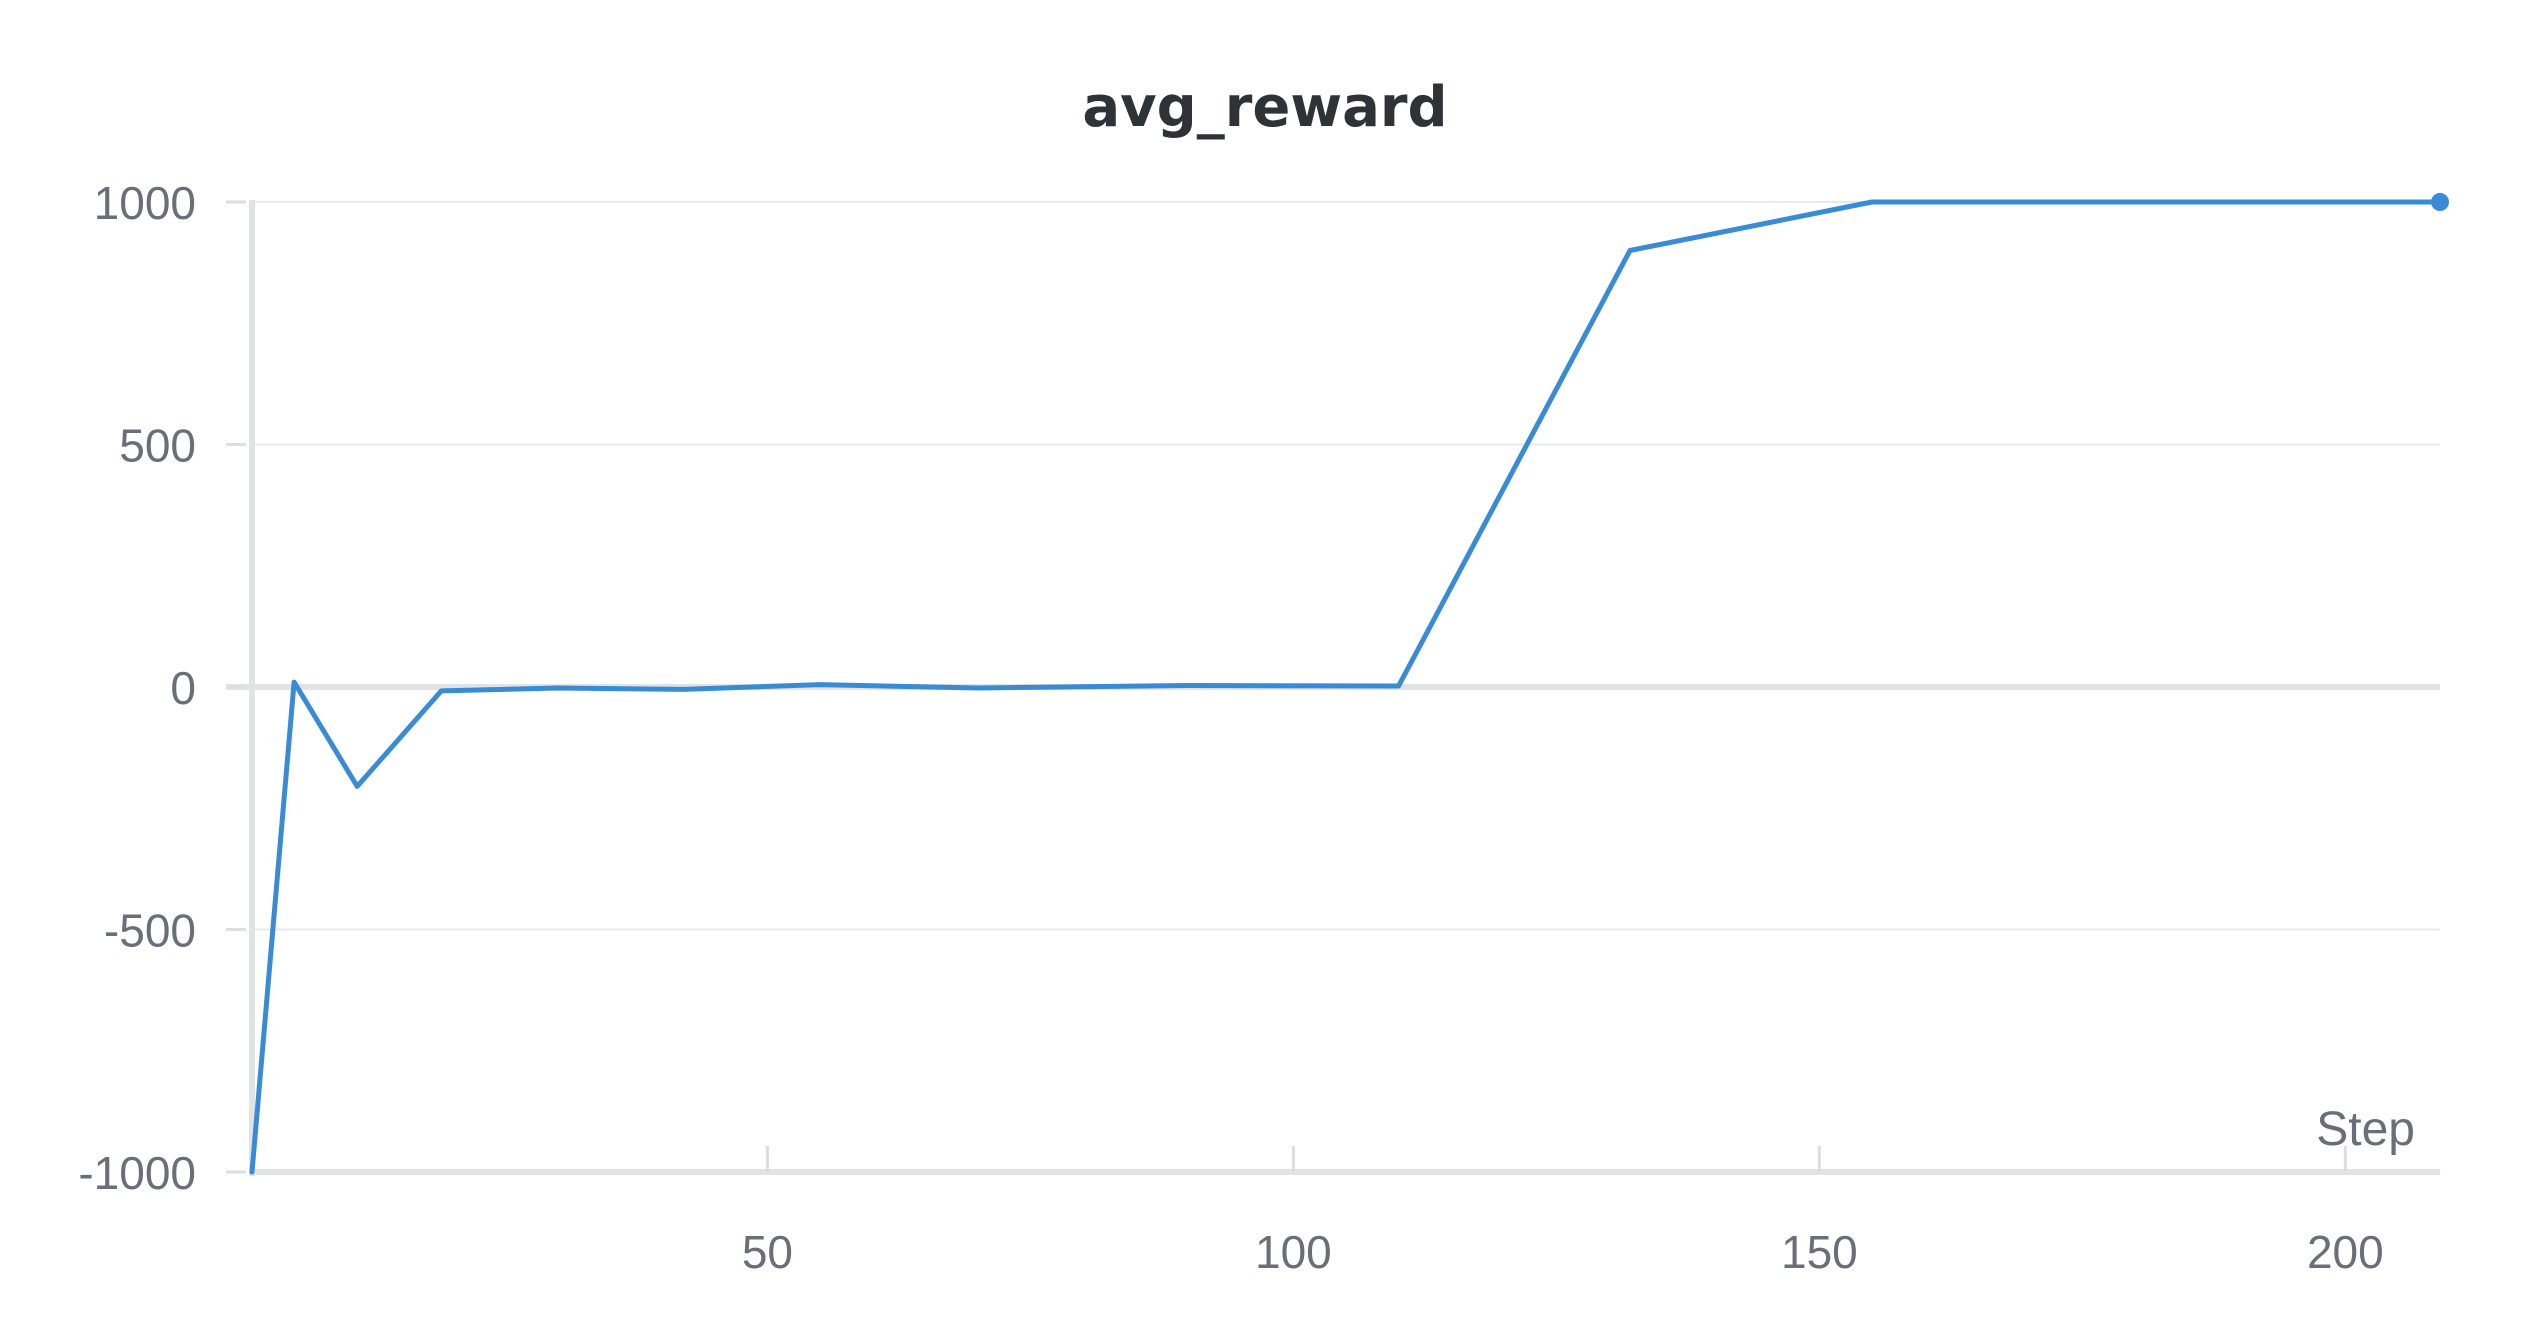  Describe the element at coordinates (183, 688) in the screenshot. I see `y-tick-label: 0` at that location.